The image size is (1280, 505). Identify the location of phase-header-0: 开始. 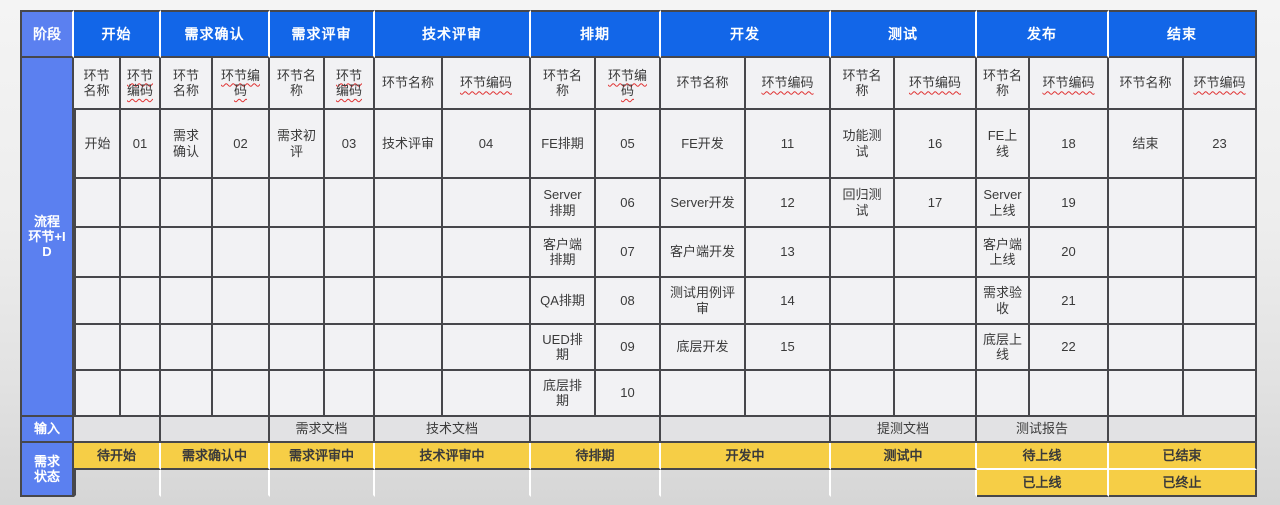
(117, 34).